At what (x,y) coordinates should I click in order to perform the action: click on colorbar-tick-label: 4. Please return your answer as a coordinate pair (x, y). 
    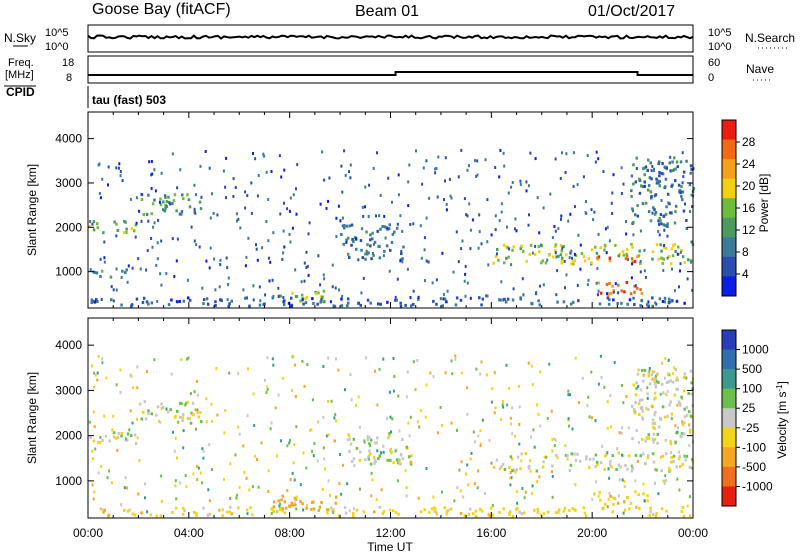
    Looking at the image, I should click on (745, 274).